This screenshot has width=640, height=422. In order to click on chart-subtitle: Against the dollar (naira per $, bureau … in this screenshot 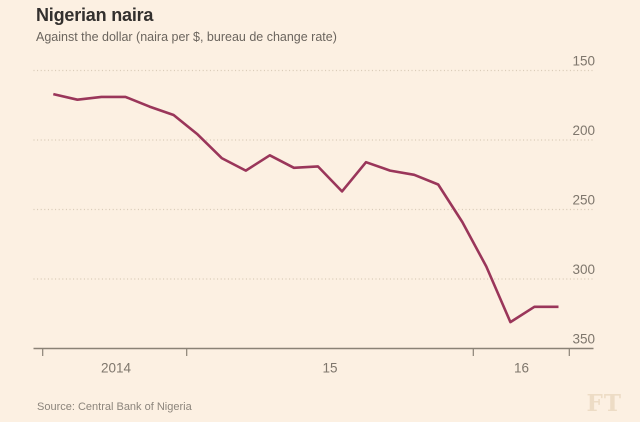, I will do `click(186, 37)`.